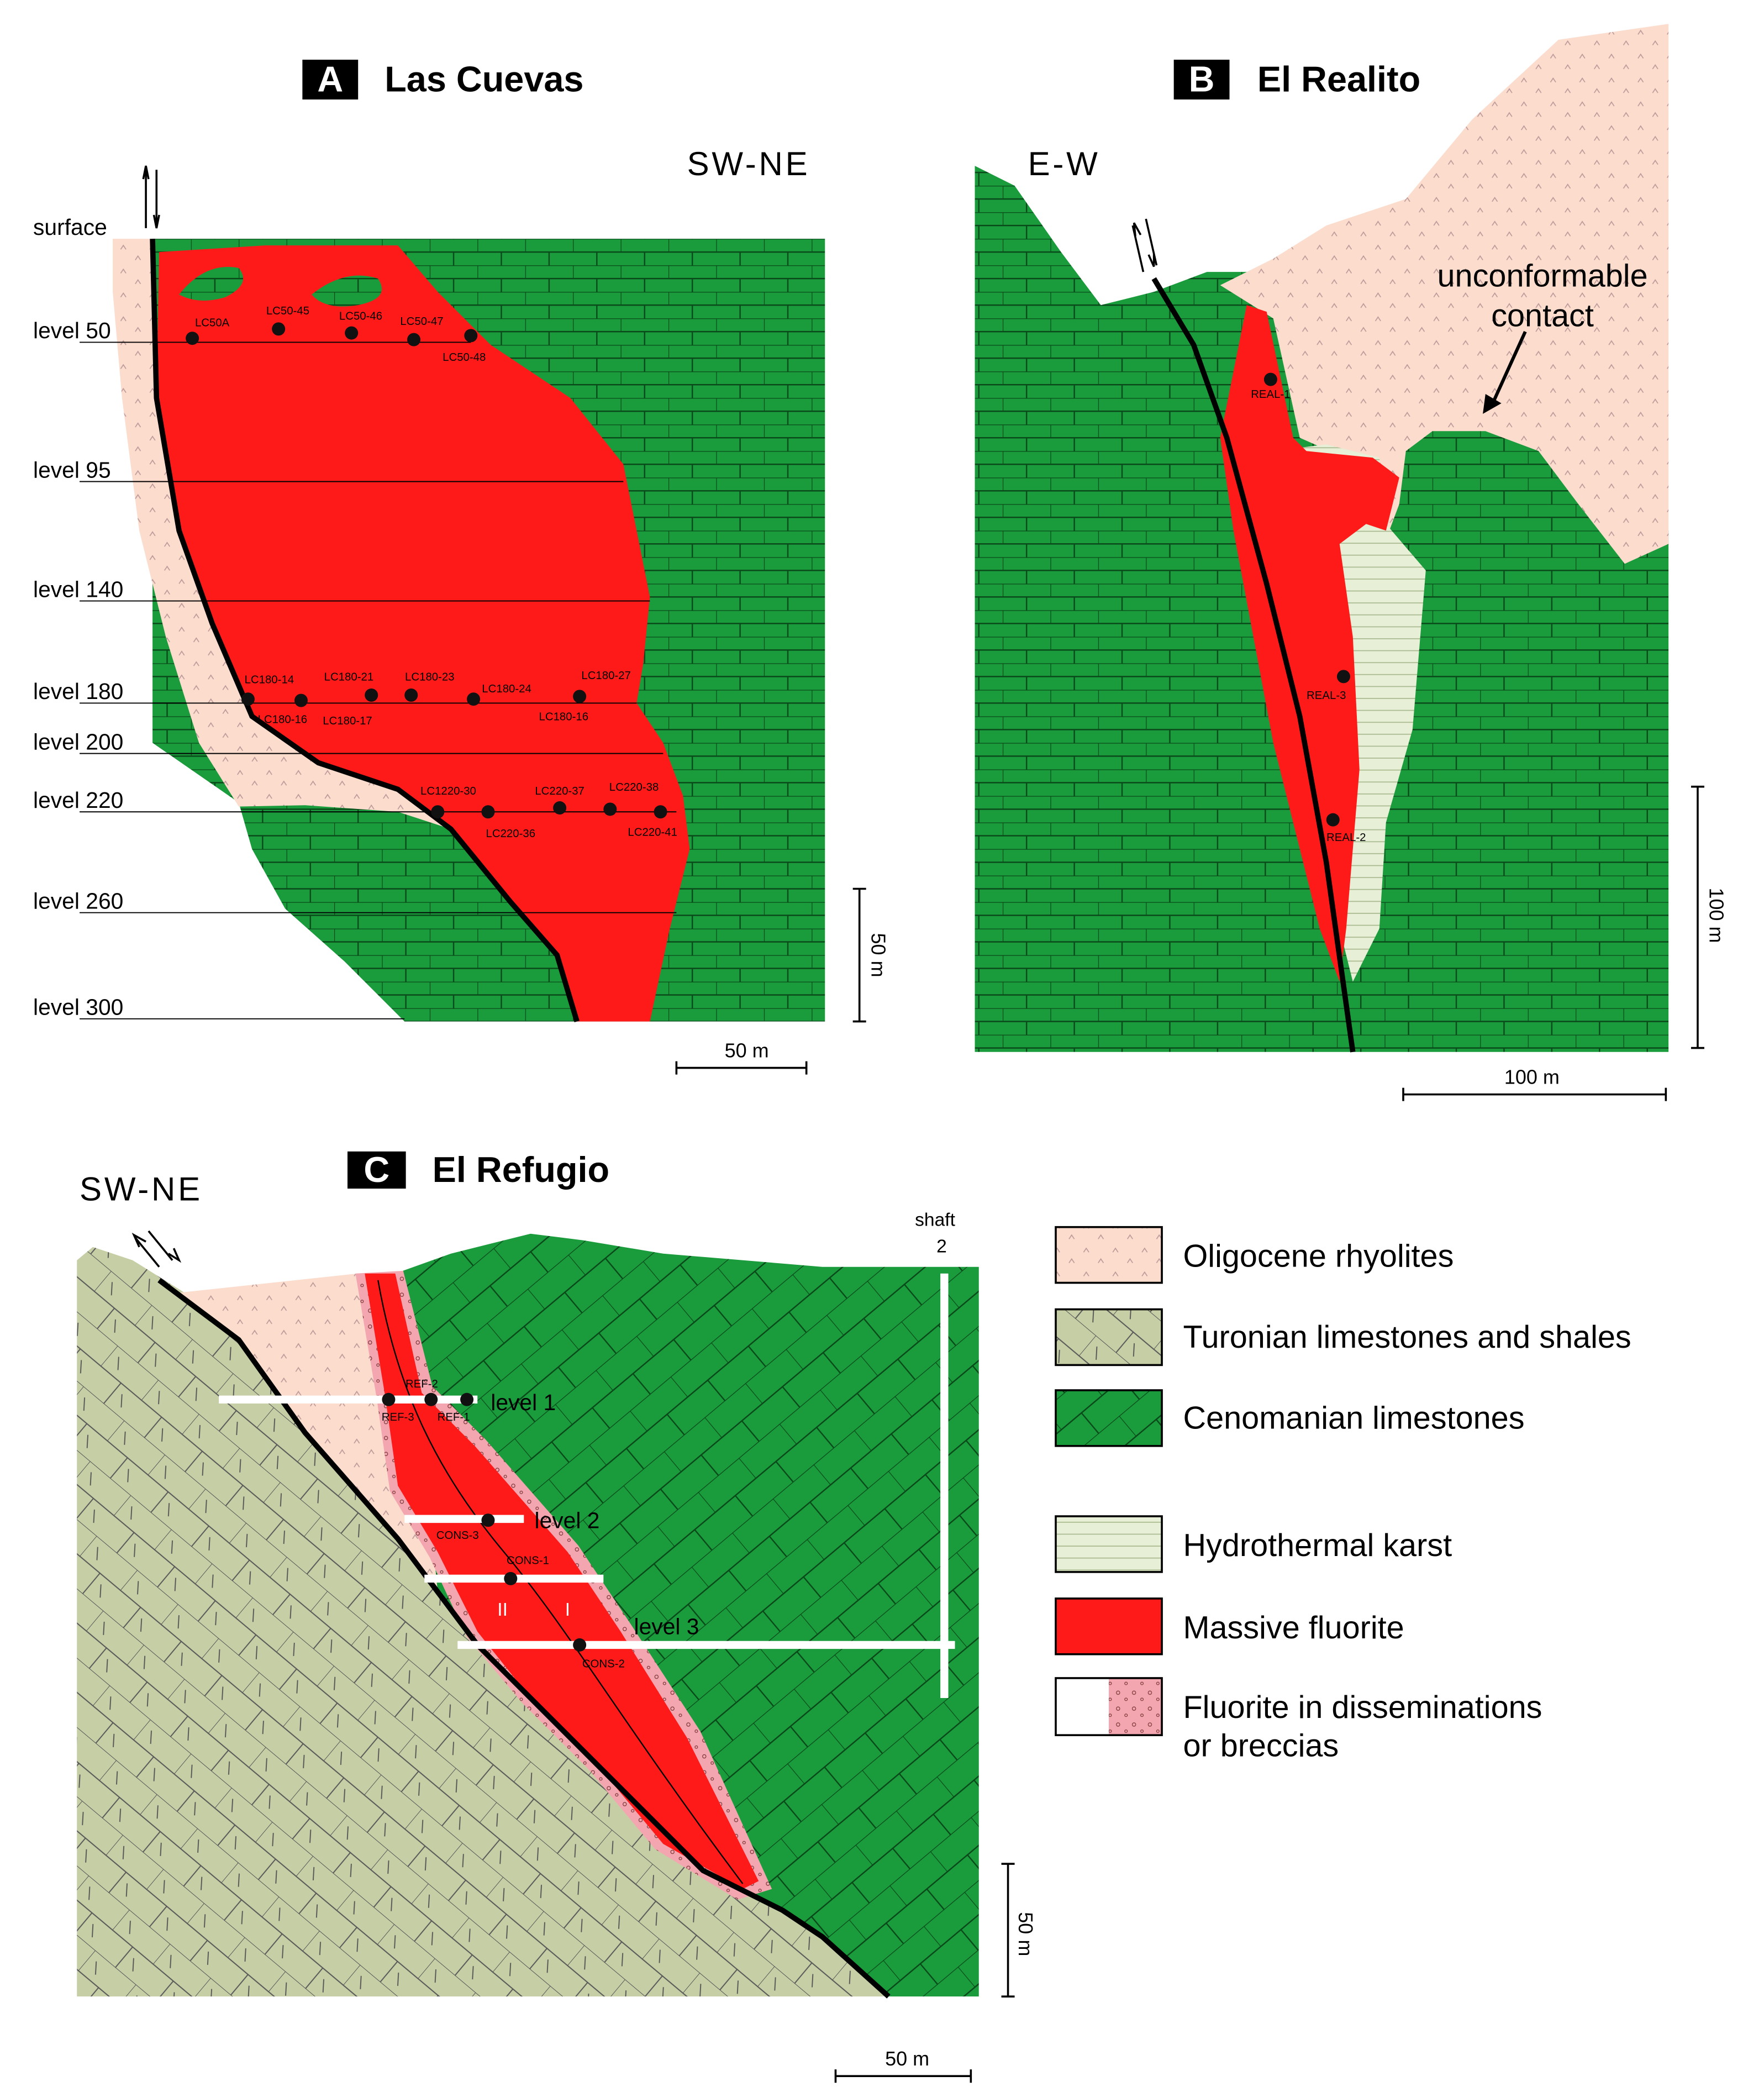  Describe the element at coordinates (567, 1520) in the screenshot. I see `level-label: level 2` at that location.